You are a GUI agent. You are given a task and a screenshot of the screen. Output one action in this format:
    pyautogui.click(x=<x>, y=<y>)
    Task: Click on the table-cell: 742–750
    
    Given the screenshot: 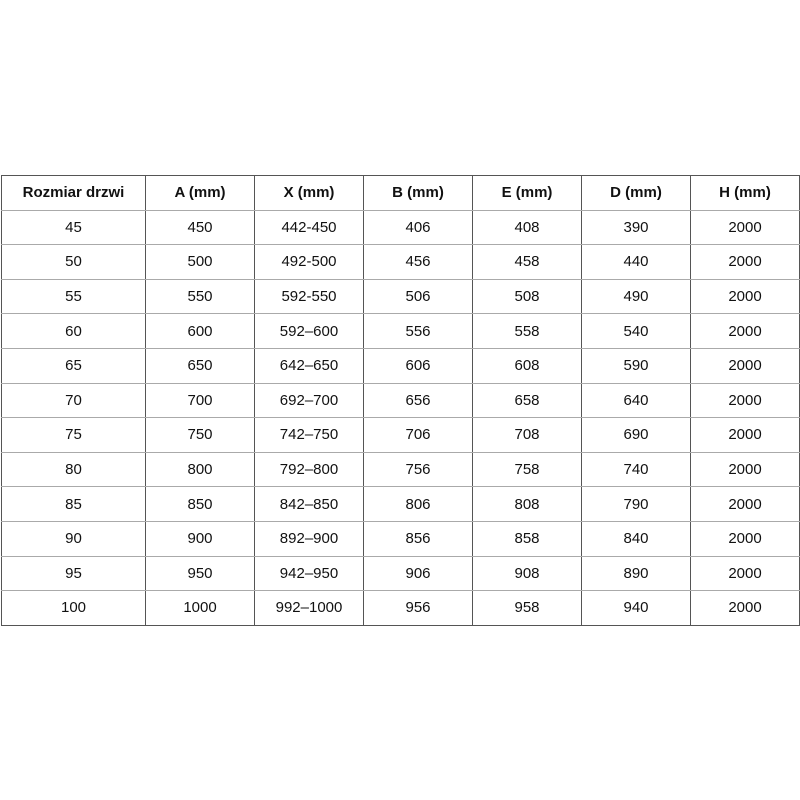 What is the action you would take?
    pyautogui.click(x=309, y=435)
    